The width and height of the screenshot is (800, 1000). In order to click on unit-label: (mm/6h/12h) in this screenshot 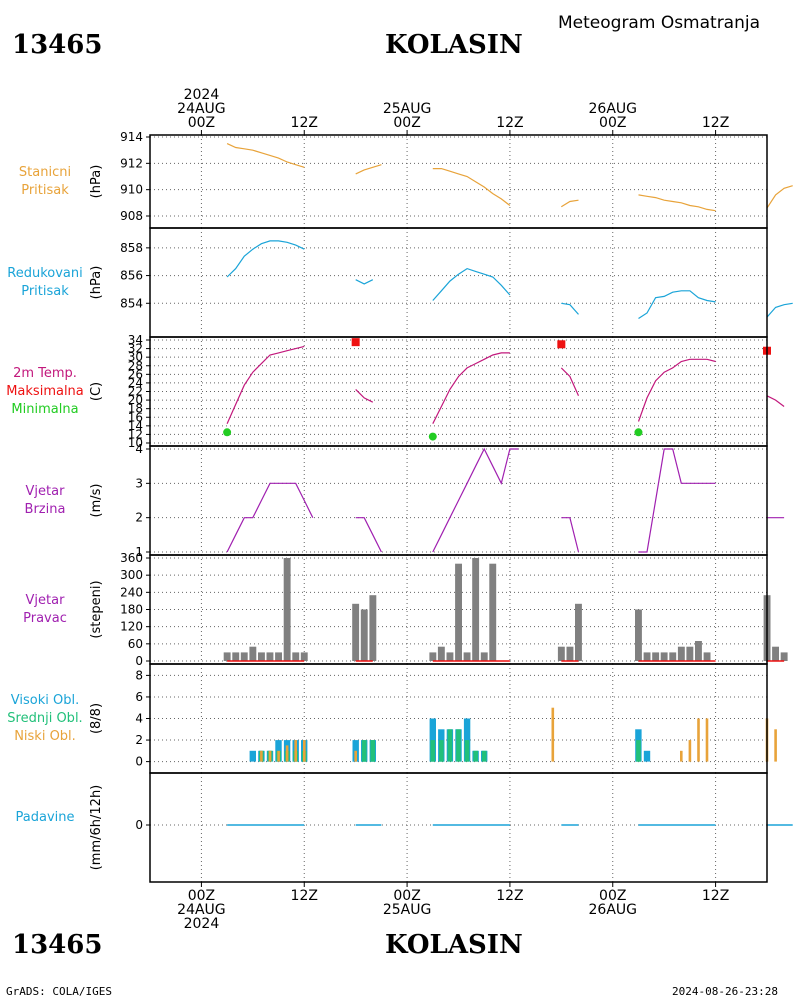, I will do `click(96, 828)`.